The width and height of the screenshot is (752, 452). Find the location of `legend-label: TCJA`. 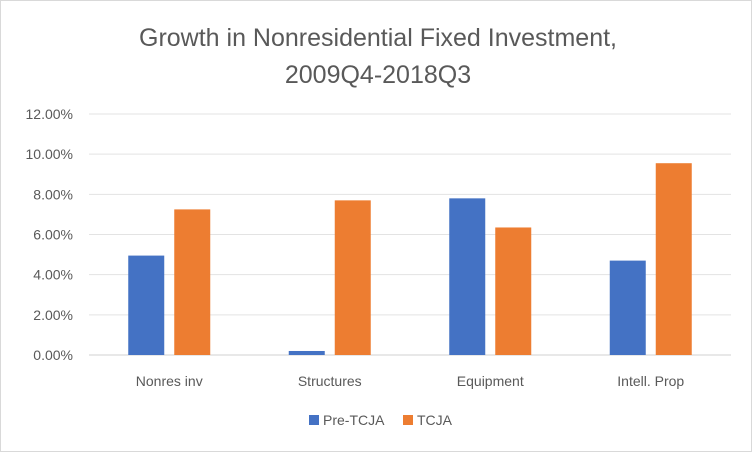

legend-label: TCJA is located at coordinates (435, 420).